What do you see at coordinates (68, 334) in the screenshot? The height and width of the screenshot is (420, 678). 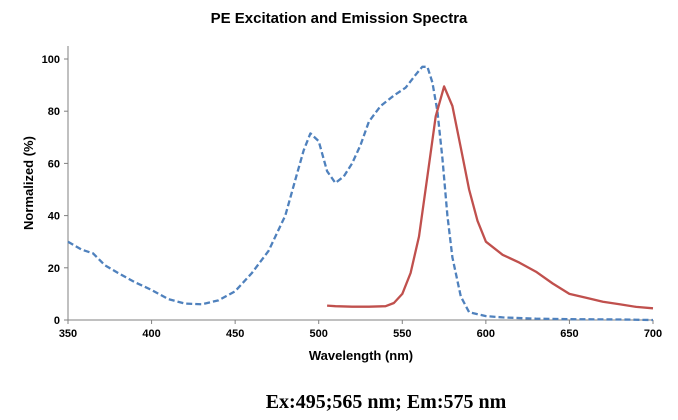 I see `x-tick-label: 350` at bounding box center [68, 334].